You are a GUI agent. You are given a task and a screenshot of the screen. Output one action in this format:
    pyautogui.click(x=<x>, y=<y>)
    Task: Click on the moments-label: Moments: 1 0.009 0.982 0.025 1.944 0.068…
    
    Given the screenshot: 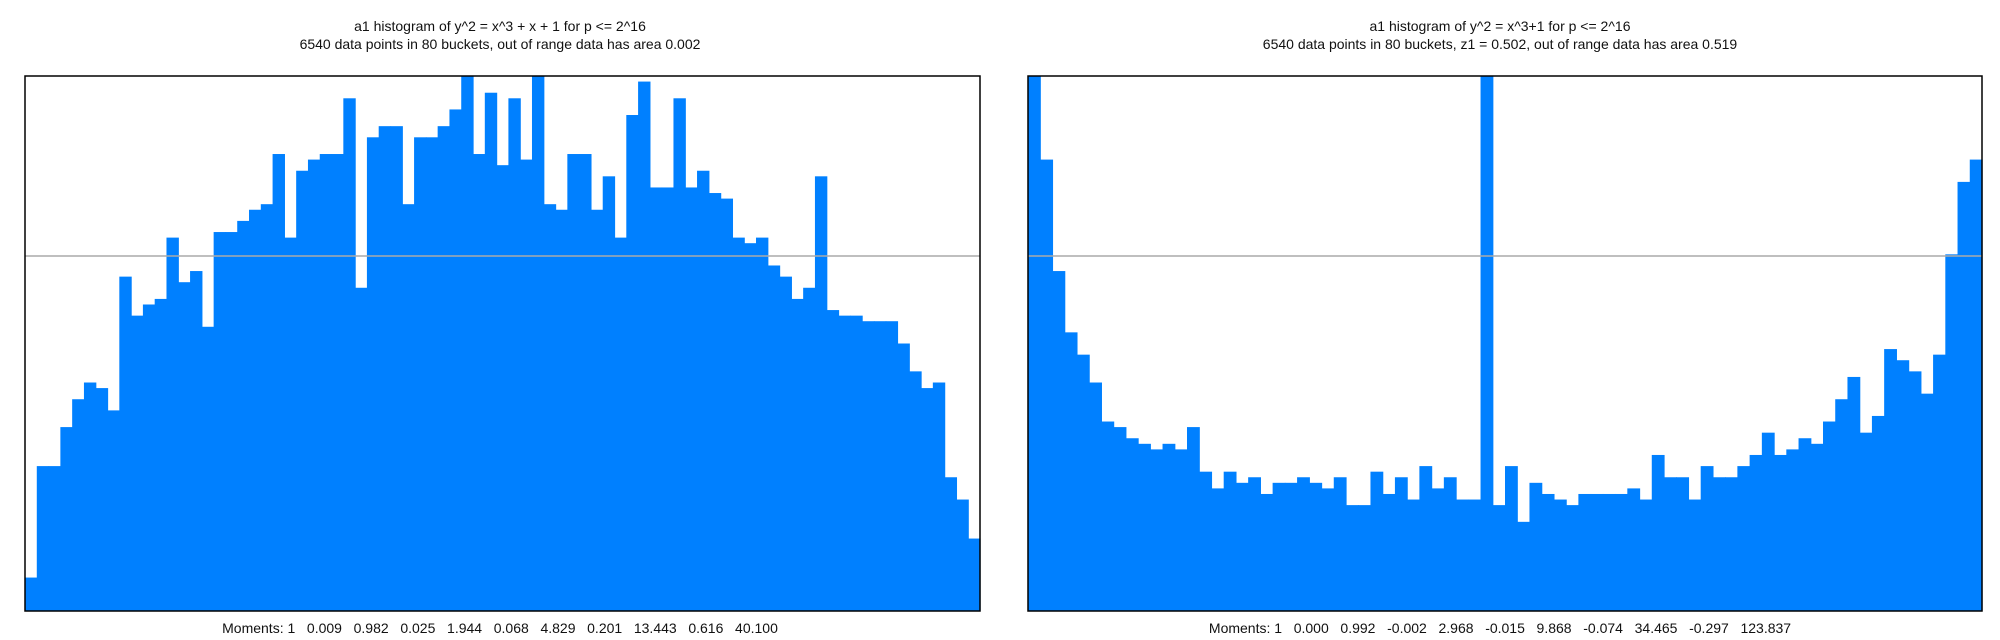 What is the action you would take?
    pyautogui.click(x=500, y=628)
    